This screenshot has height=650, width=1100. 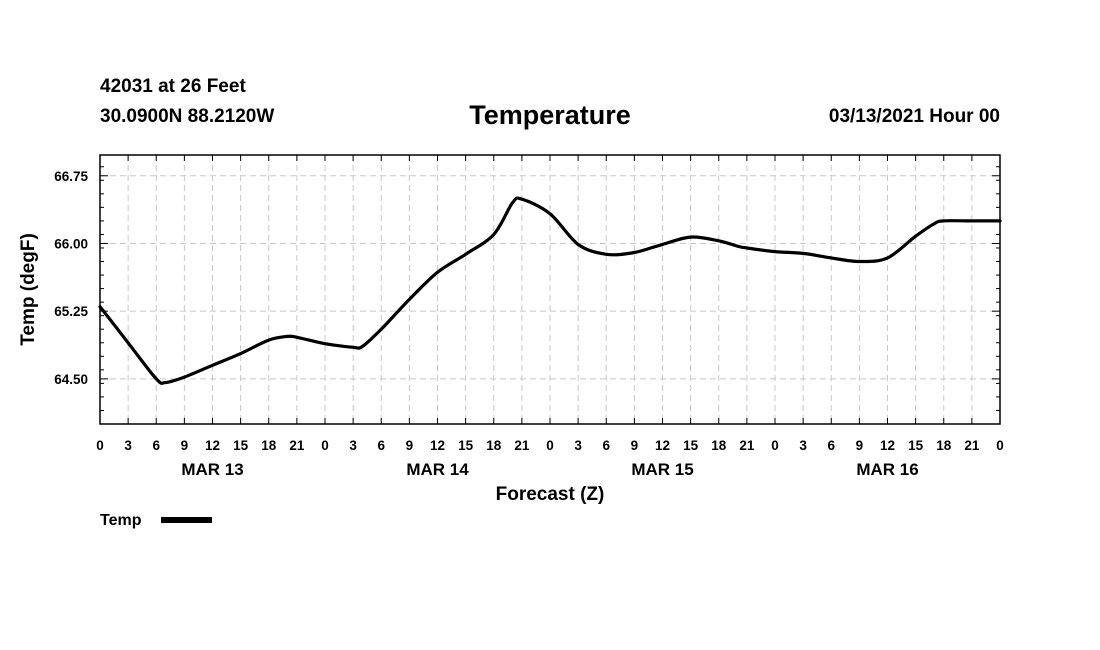 I want to click on y-tick-label: 65.25, so click(x=71, y=311).